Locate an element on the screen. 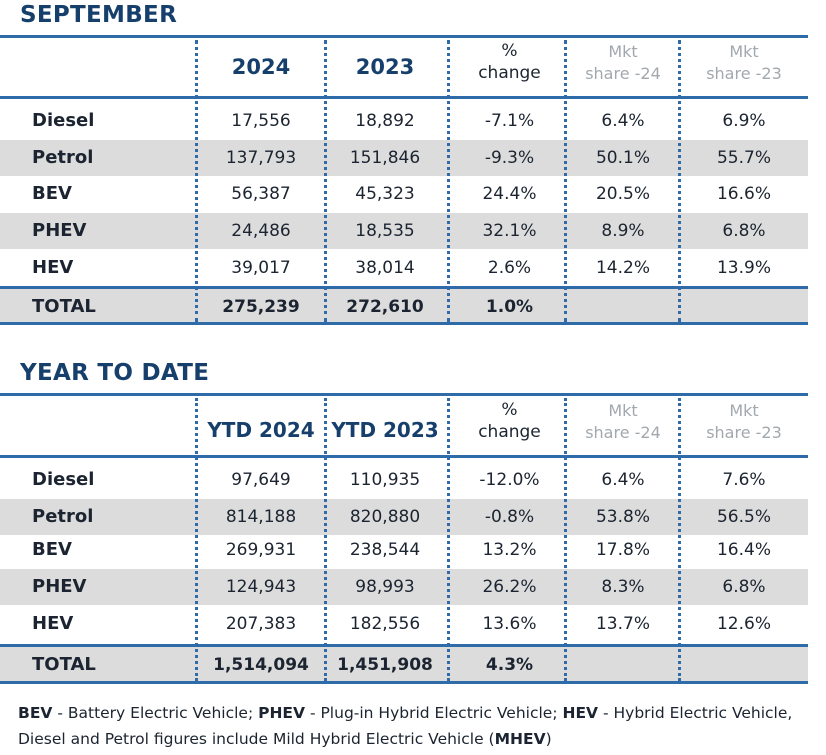 The image size is (826, 755). abbr-hev: HEV is located at coordinates (580, 713).